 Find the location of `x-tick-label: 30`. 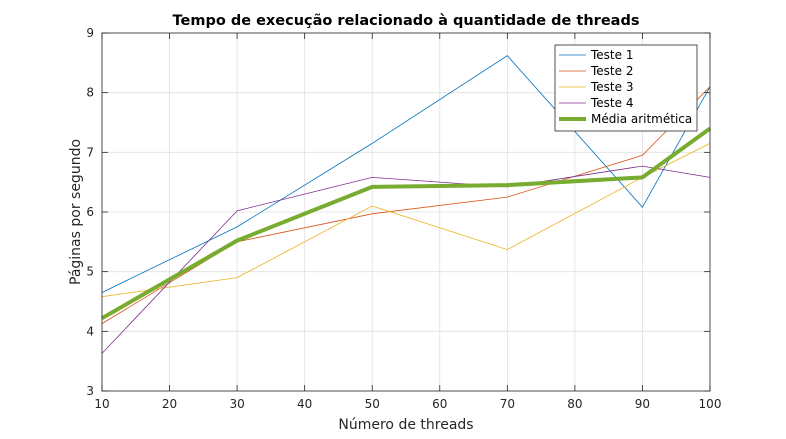

x-tick-label: 30 is located at coordinates (236, 404).